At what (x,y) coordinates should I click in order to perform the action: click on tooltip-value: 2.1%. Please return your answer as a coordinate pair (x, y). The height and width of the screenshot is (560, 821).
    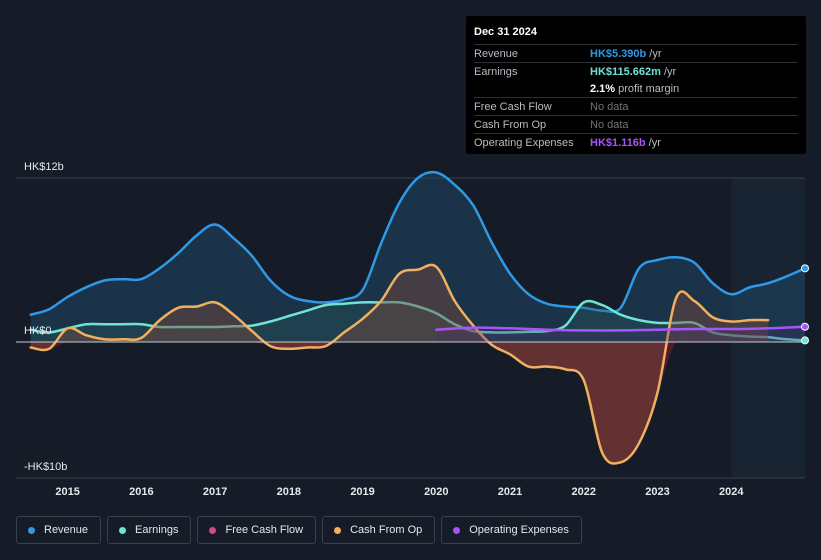
    Looking at the image, I should click on (603, 88).